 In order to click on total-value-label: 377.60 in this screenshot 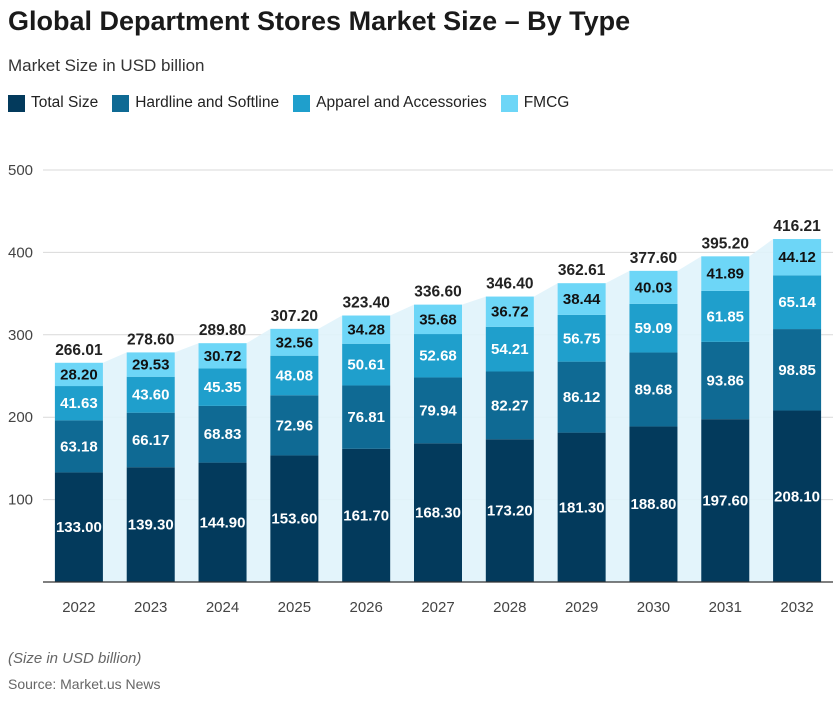, I will do `click(653, 258)`.